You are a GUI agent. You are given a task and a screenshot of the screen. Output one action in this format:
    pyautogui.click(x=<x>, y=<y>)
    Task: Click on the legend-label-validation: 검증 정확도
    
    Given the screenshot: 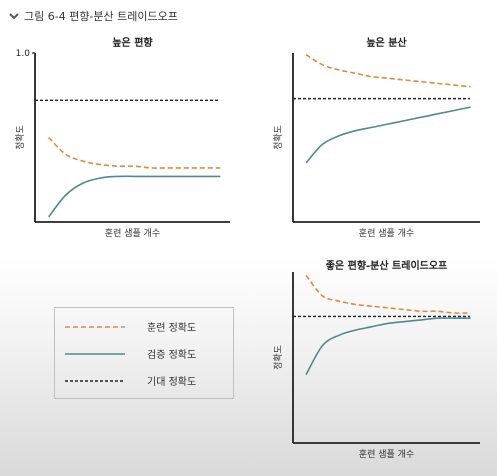 What is the action you would take?
    pyautogui.click(x=172, y=355)
    